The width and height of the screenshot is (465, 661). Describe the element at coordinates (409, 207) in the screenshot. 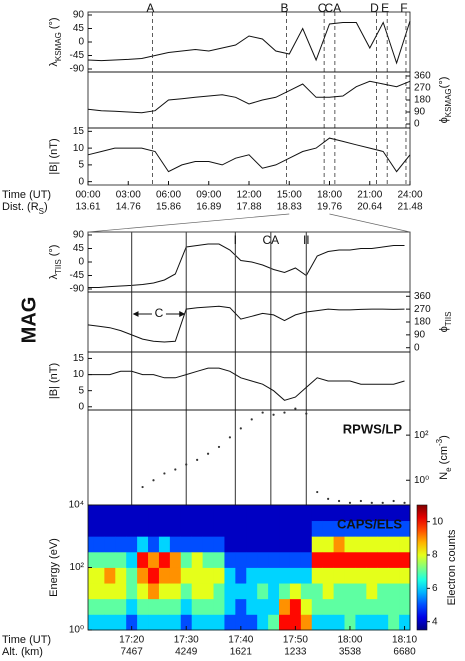

I see `x2-tick-label: 21.48` at that location.